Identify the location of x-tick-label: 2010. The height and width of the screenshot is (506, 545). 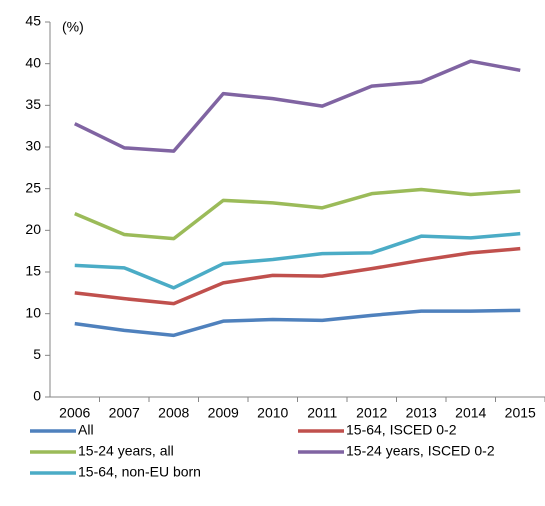
(272, 413).